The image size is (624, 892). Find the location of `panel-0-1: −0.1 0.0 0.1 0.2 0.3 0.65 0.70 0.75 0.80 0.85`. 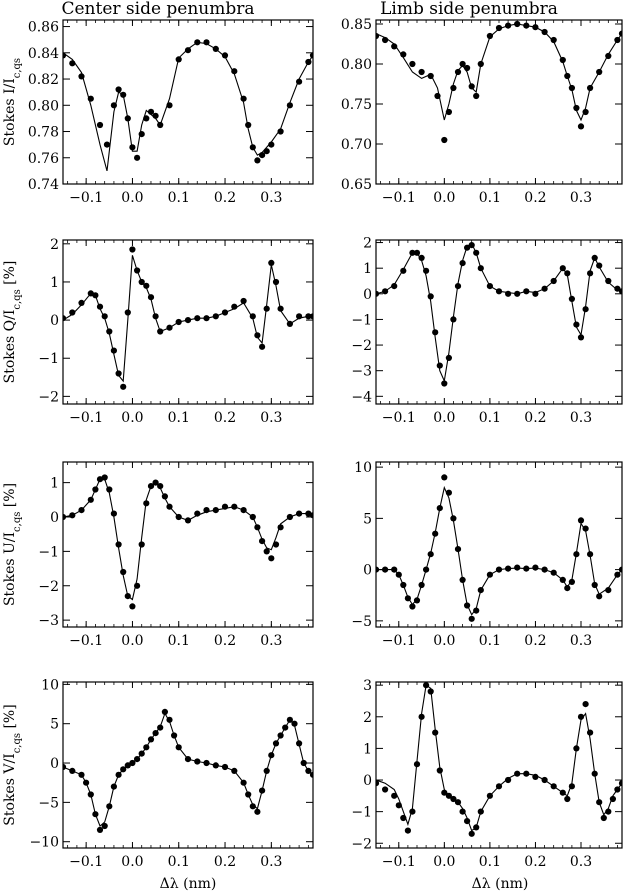

panel-0-1: −0.1 0.0 0.1 0.2 0.3 0.65 0.70 0.75 0.80 0.85 is located at coordinates (482, 111).